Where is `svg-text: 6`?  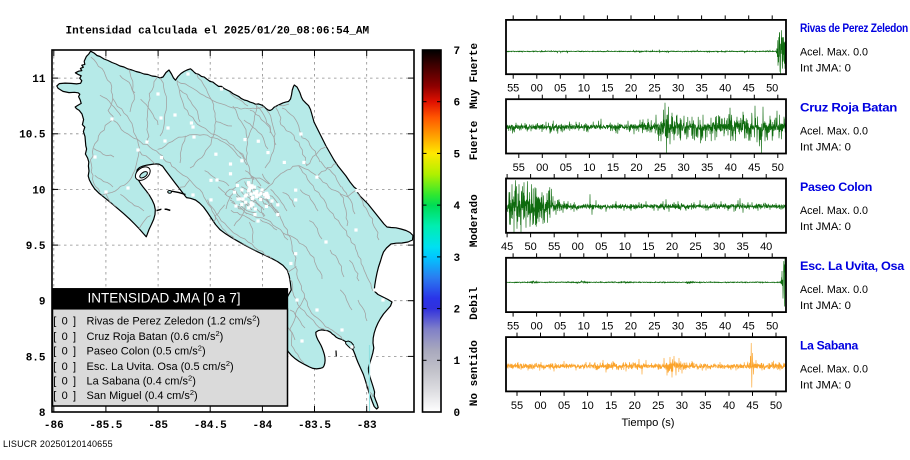 svg-text: 6 is located at coordinates (457, 104).